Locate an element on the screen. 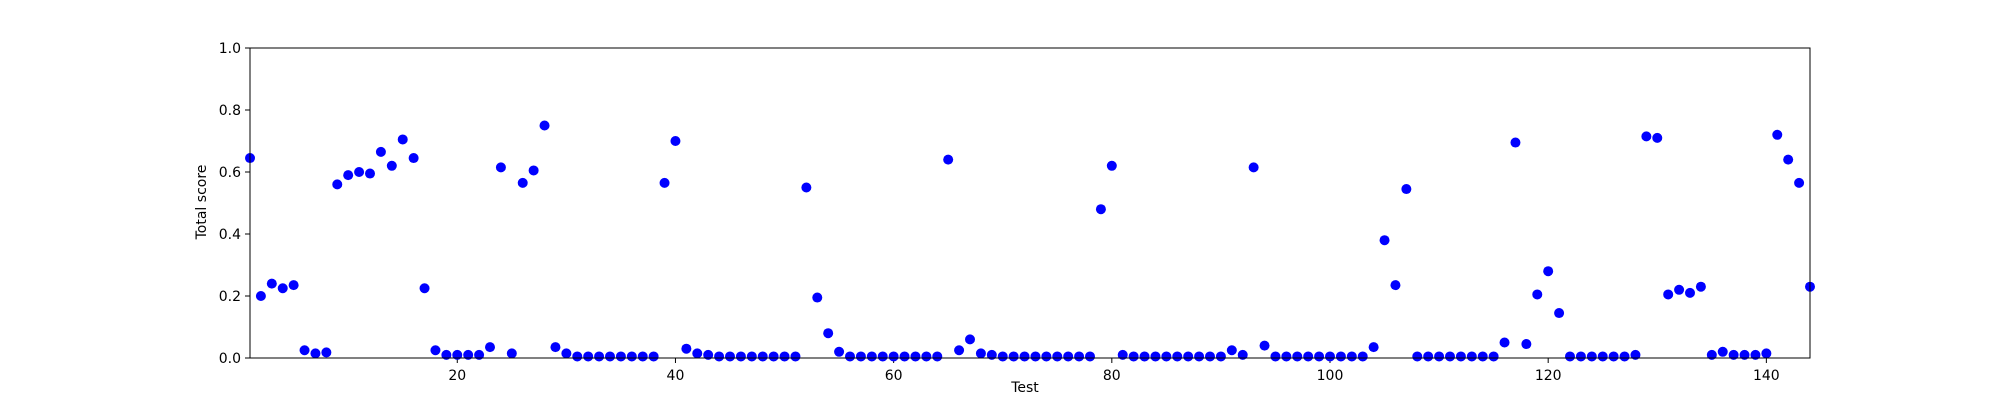 The image size is (2000, 400). x-tick-label: 120 is located at coordinates (1548, 376).